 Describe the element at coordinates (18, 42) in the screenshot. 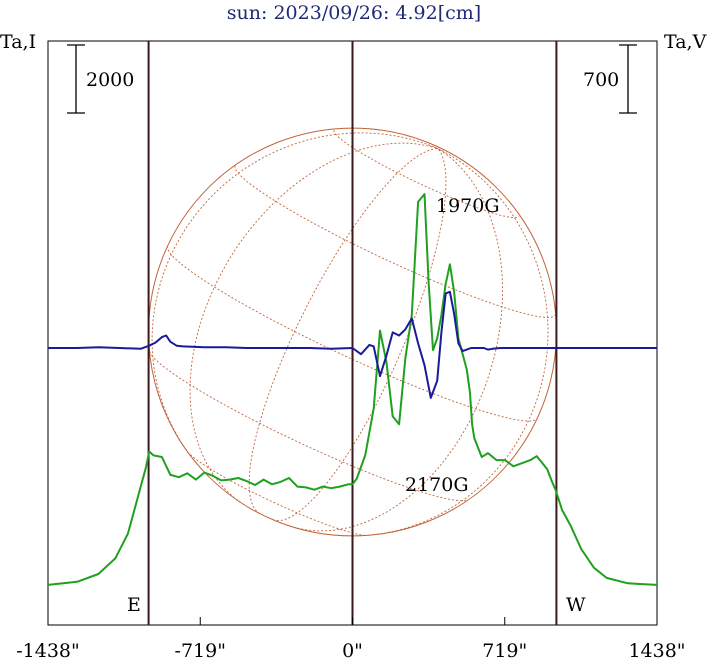

I see `left-axis-label: Ta,I` at that location.